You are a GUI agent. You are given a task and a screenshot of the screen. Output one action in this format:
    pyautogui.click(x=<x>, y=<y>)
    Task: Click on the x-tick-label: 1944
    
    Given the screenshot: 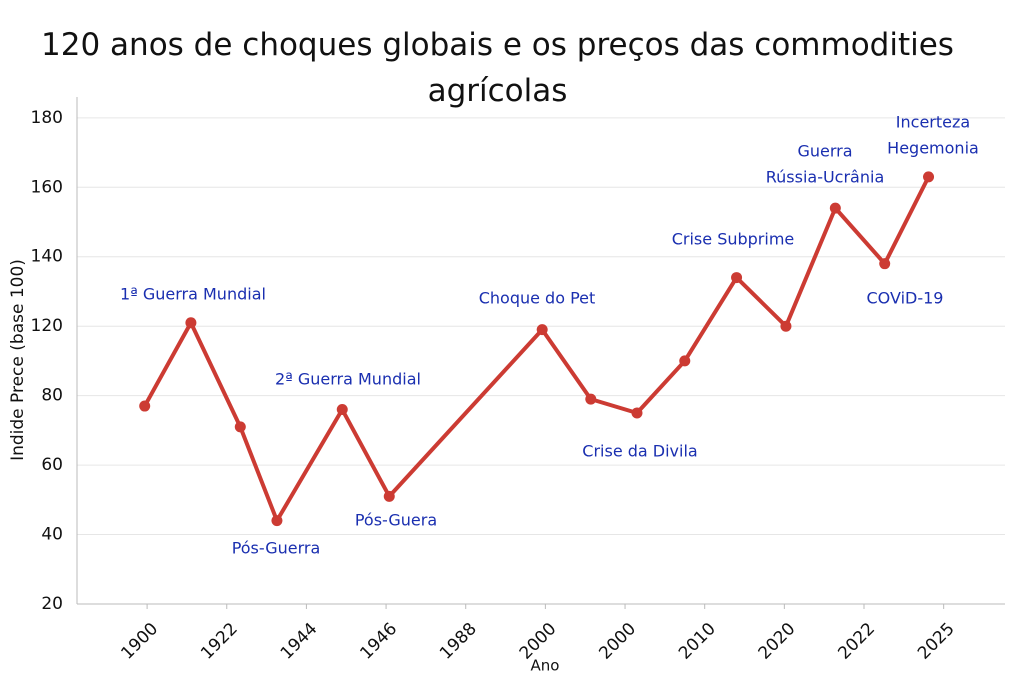 What is the action you would take?
    pyautogui.click(x=299, y=641)
    